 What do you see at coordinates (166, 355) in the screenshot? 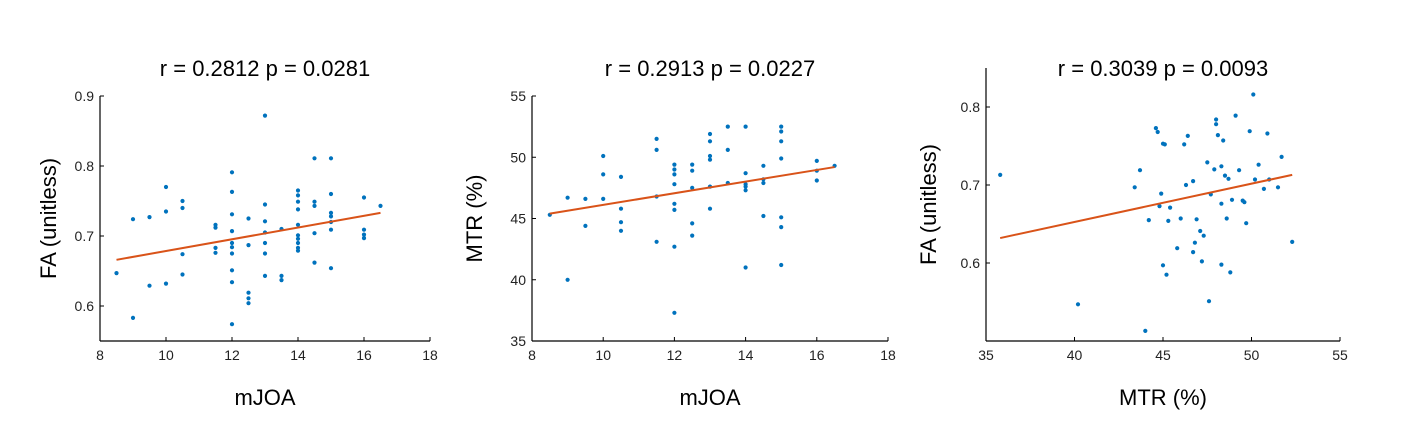
I see `x-tick-label: 10` at bounding box center [166, 355].